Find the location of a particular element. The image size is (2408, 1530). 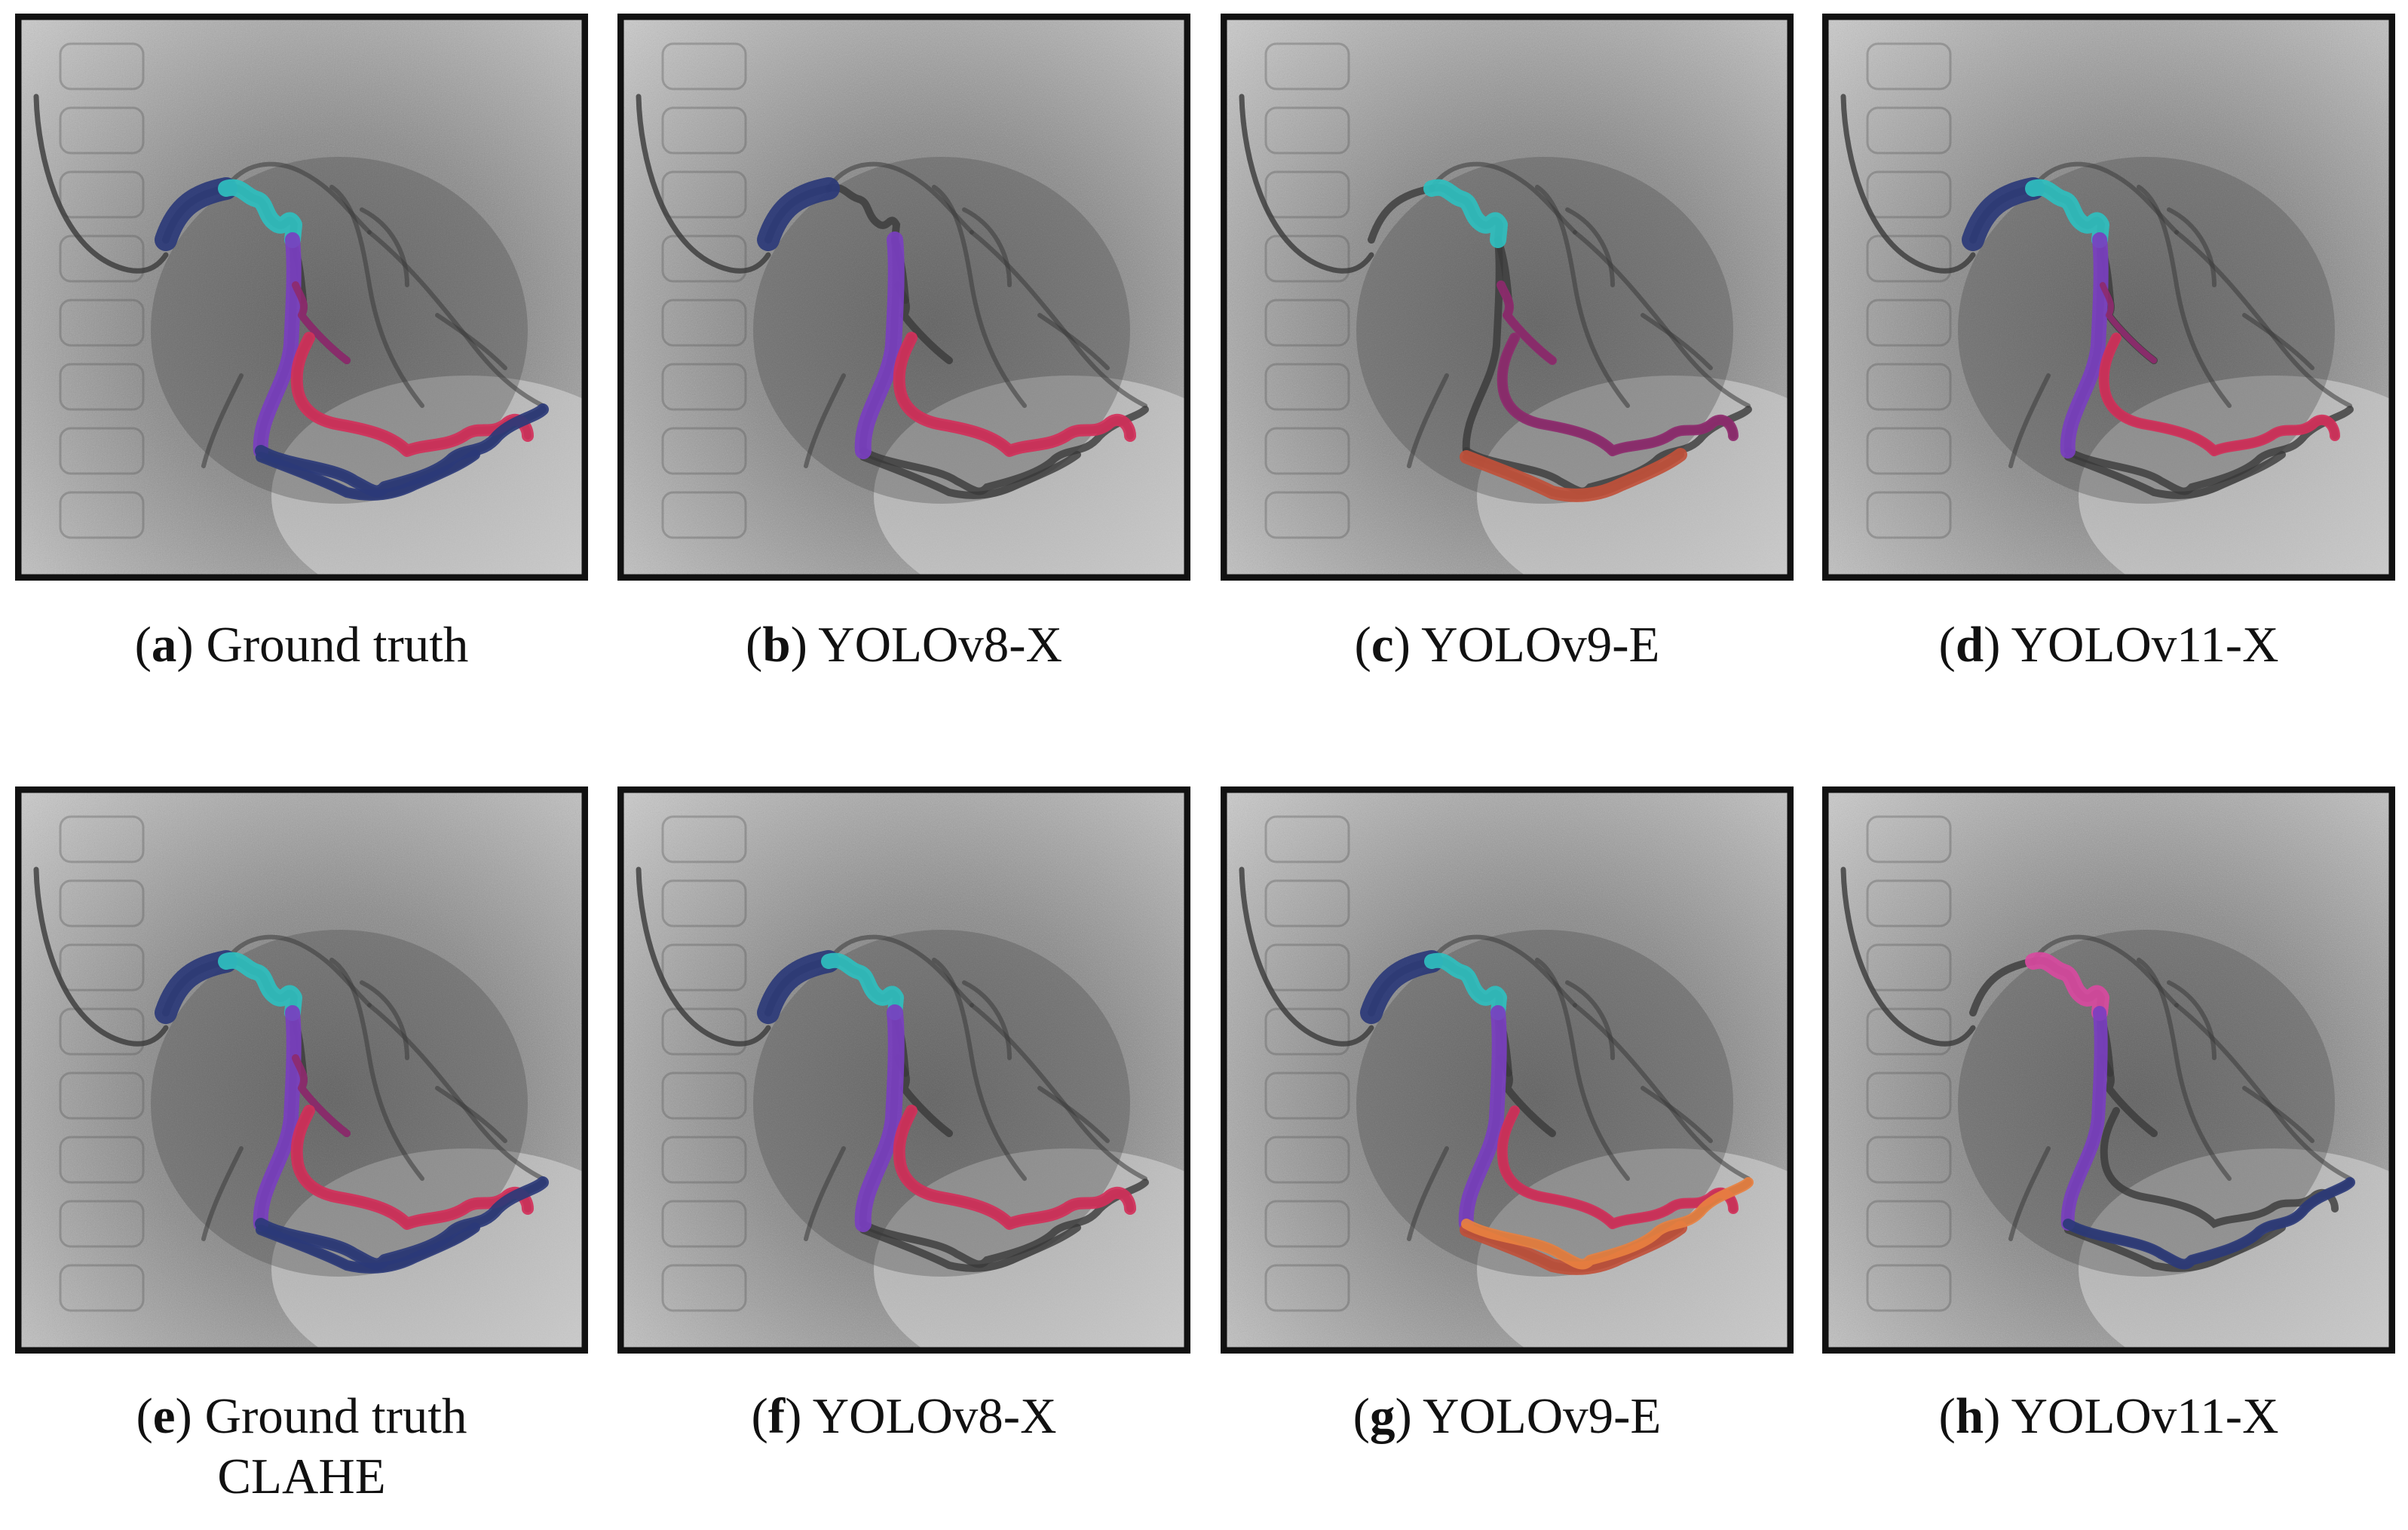

caption-g: (g) YOLOv9-E is located at coordinates (1507, 1416).